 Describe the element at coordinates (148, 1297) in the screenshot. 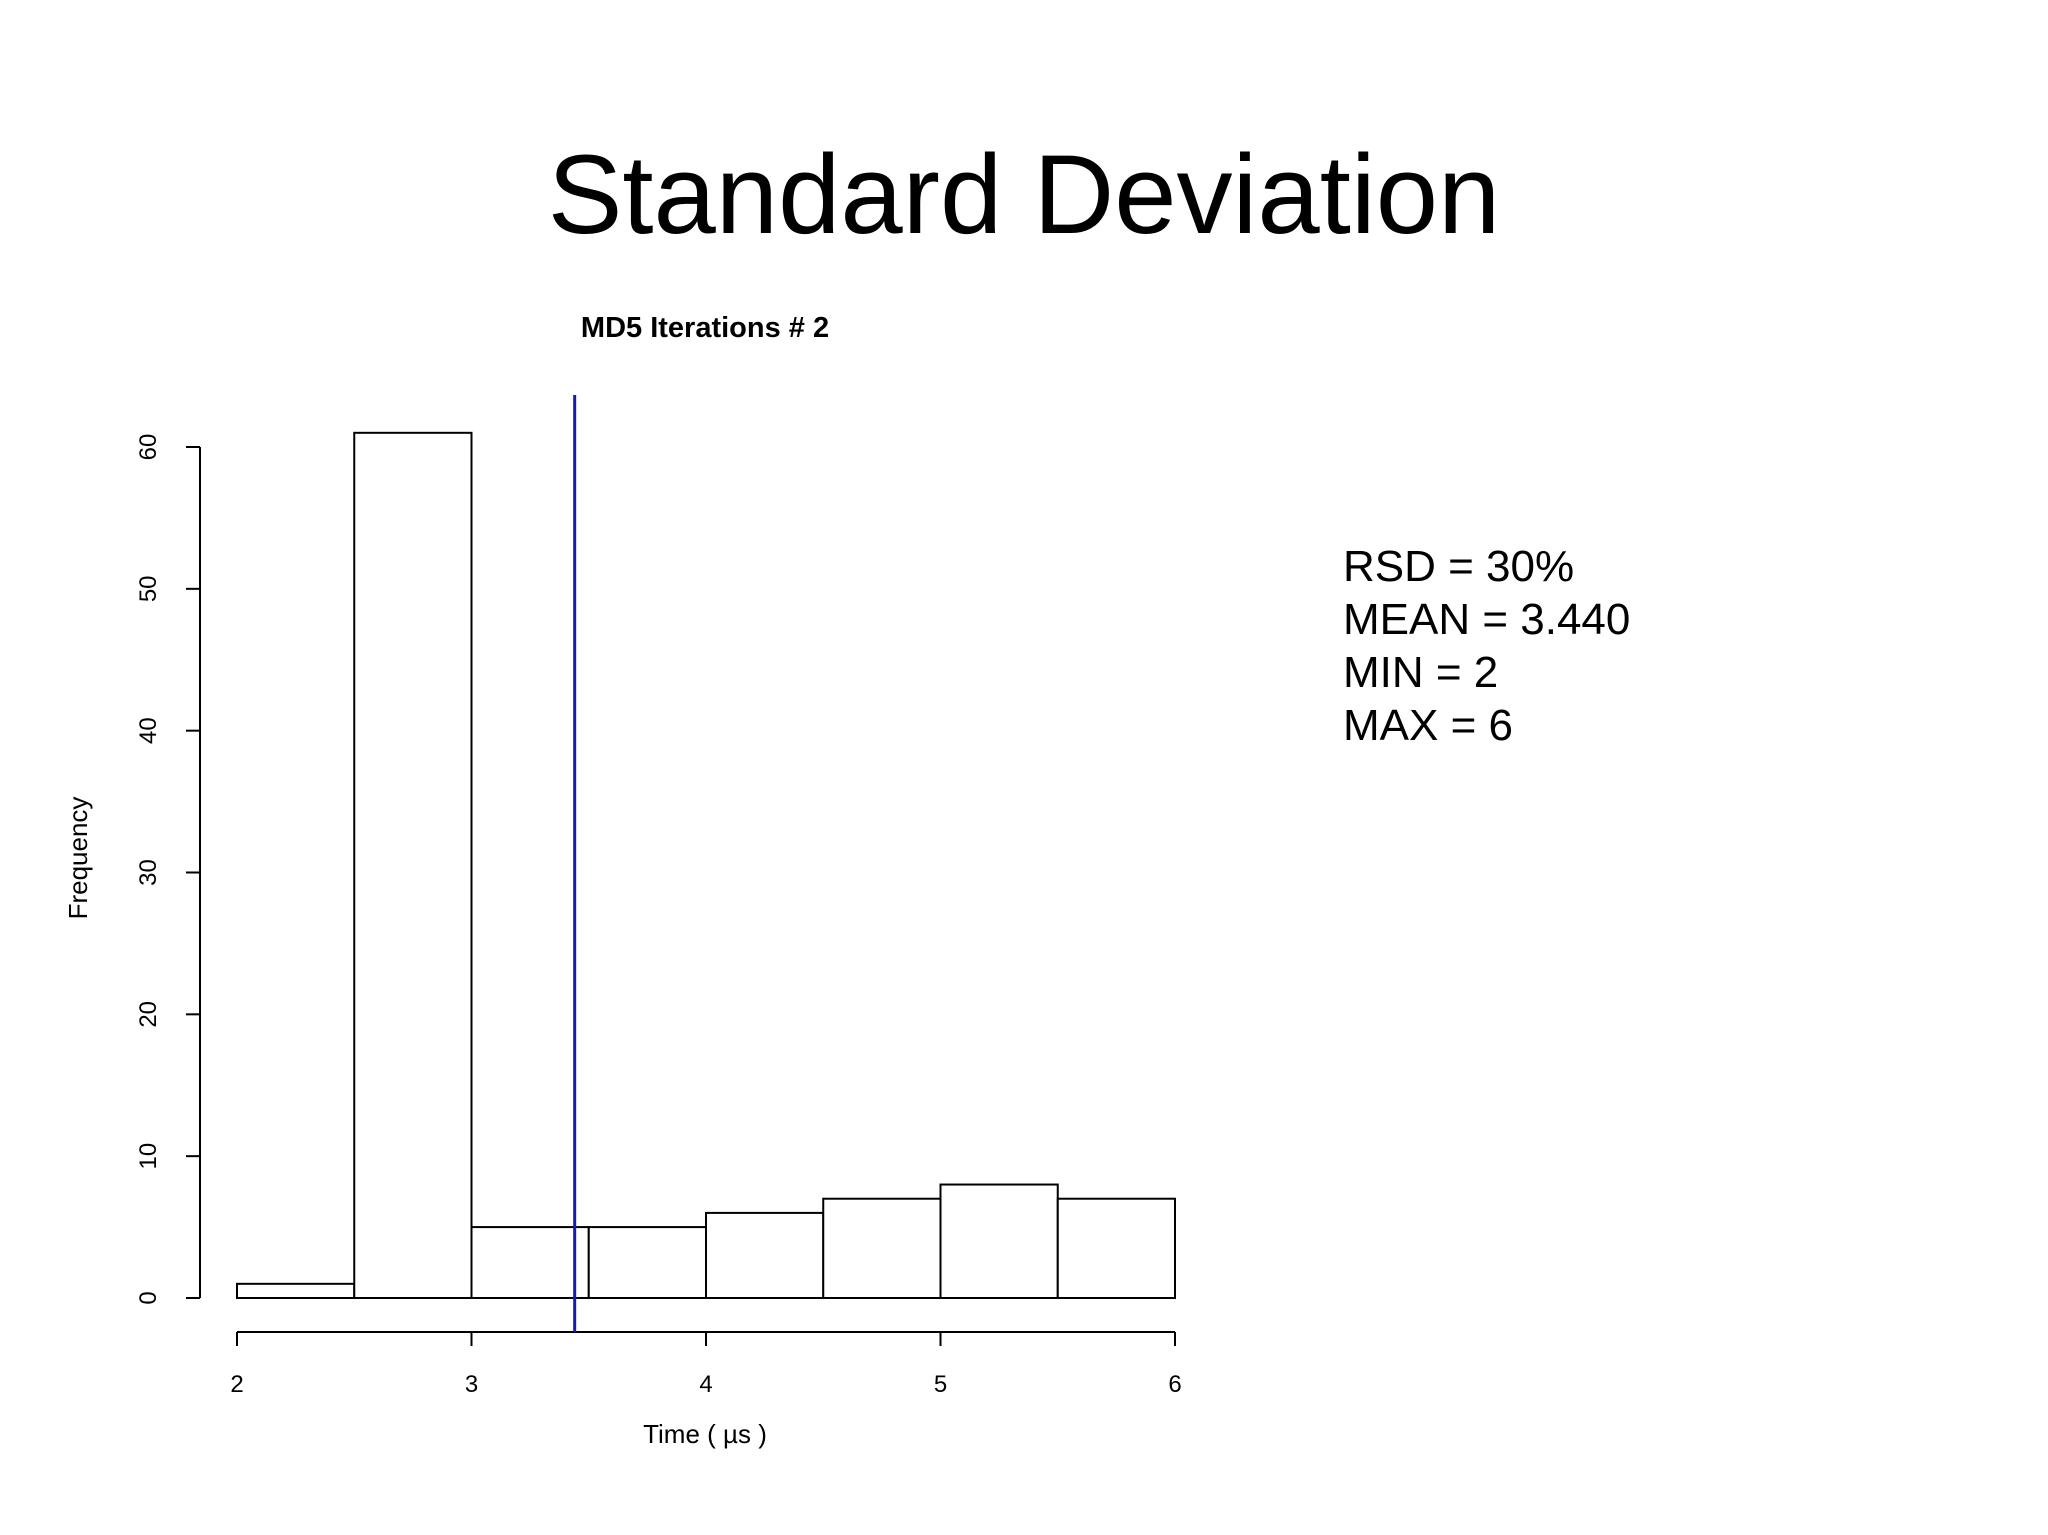

I see `y-tick-label-0: 0` at that location.